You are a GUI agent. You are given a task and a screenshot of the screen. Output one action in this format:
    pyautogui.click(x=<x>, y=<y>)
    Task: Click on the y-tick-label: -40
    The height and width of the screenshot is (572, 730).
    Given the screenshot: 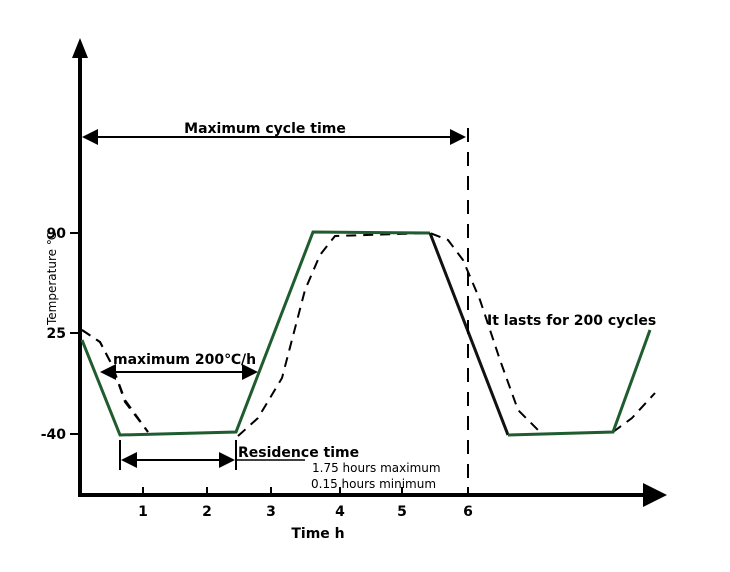 What is the action you would take?
    pyautogui.click(x=54, y=435)
    